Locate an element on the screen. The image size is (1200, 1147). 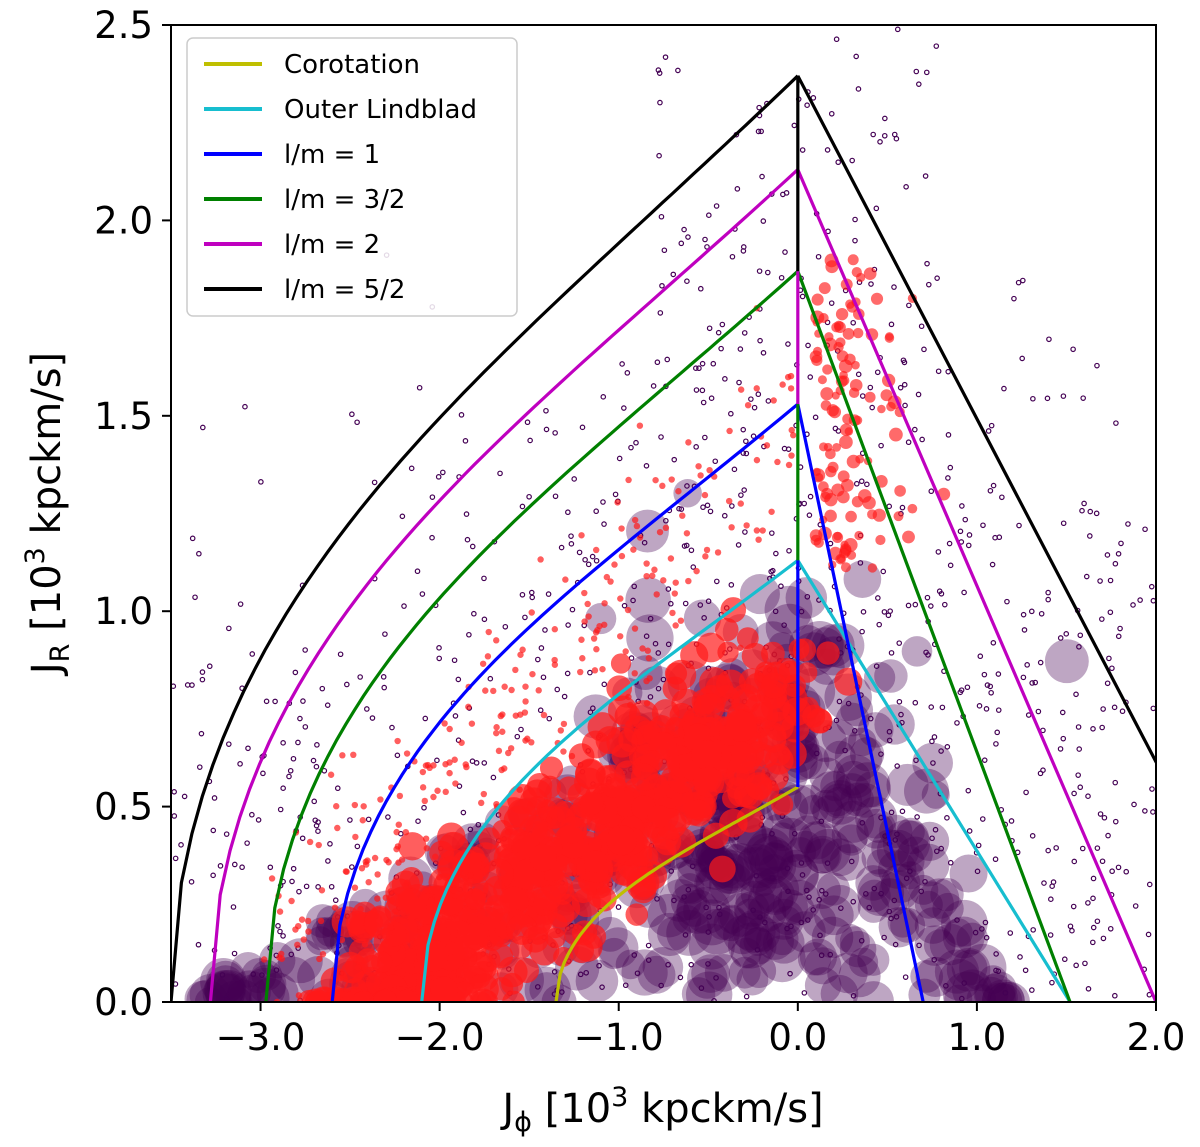
legend-label: l/m = 2 is located at coordinates (332, 245).